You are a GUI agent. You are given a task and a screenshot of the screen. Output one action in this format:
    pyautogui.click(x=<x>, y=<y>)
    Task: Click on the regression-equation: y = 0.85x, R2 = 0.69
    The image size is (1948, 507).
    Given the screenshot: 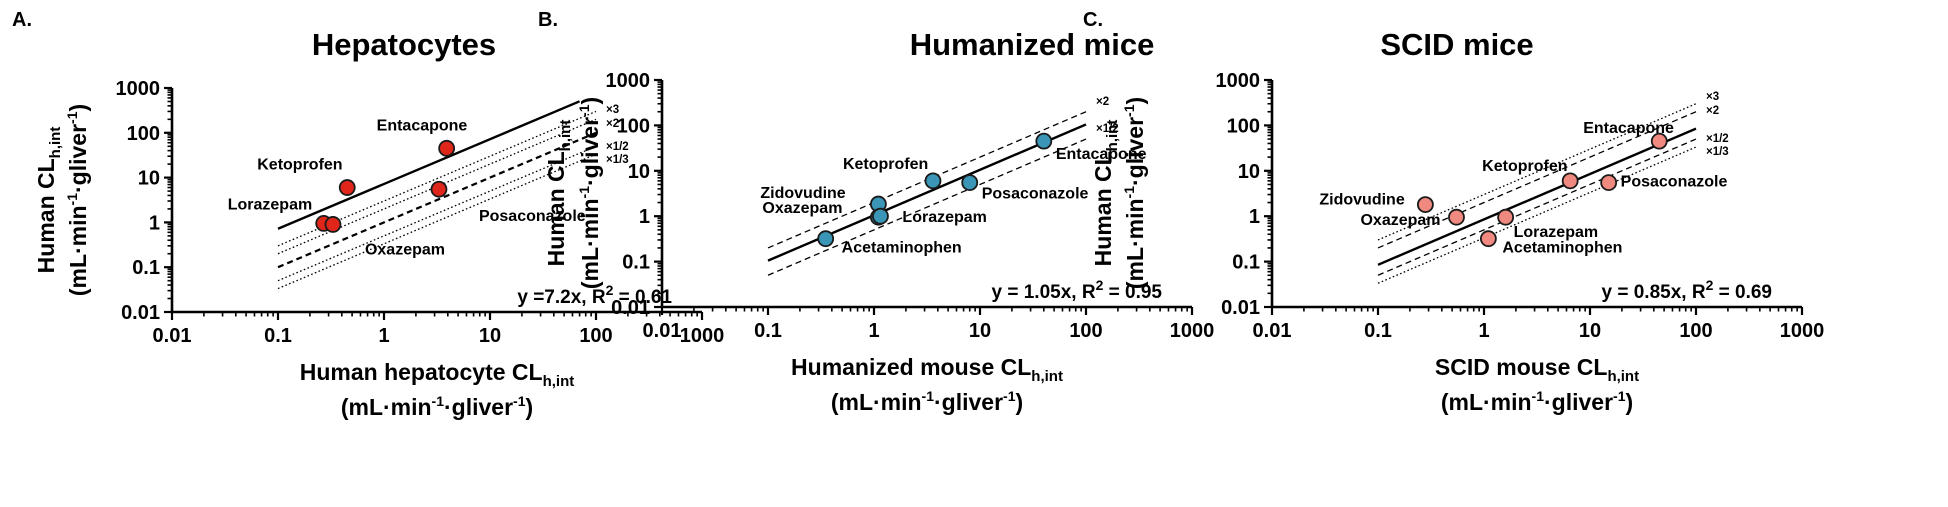 What is the action you would take?
    pyautogui.click(x=1687, y=290)
    